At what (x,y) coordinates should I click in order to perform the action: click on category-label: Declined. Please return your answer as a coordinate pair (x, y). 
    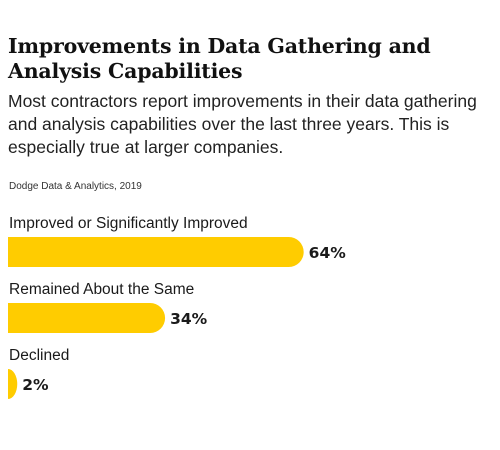
    Looking at the image, I should click on (39, 355).